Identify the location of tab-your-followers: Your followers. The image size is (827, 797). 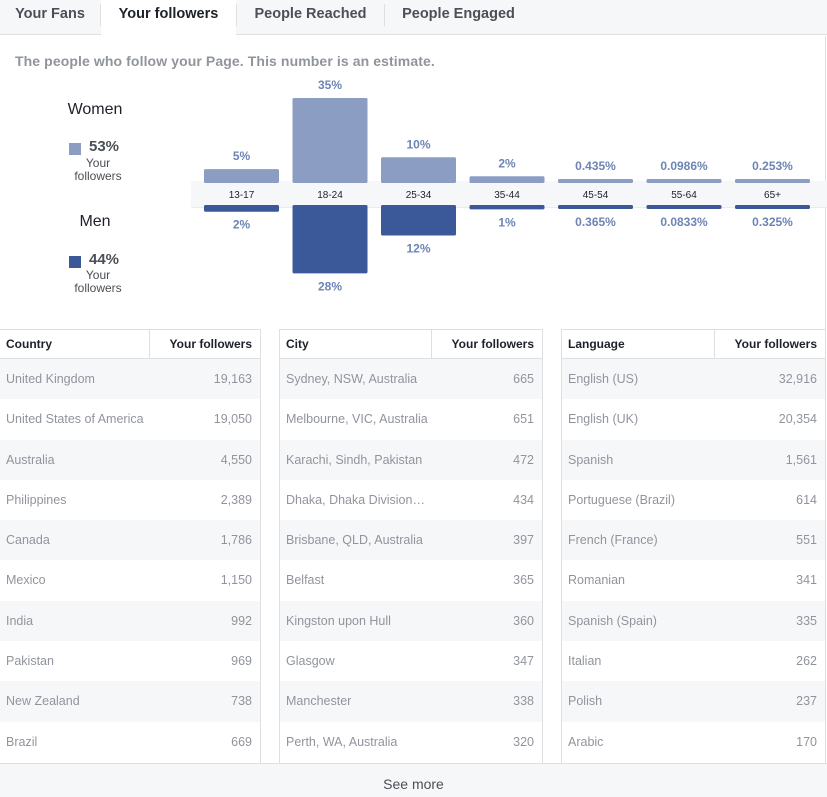
(168, 18).